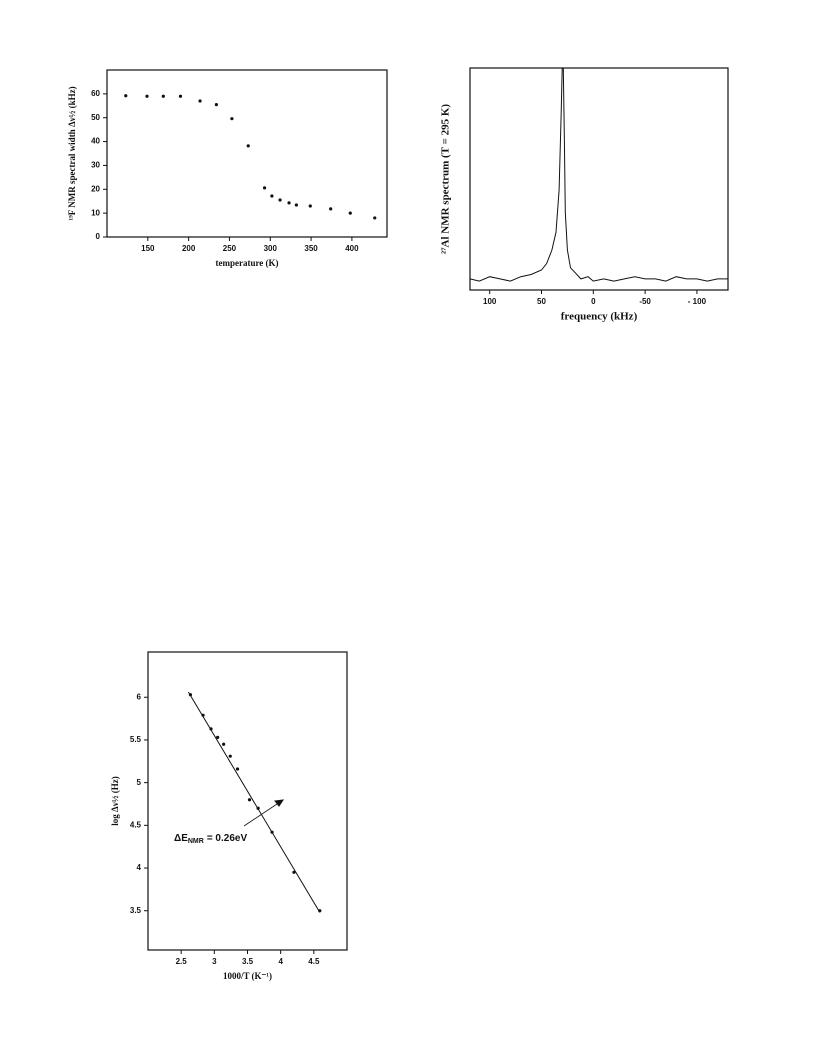 This screenshot has width=816, height=1056. I want to click on y-tick-label: 5, so click(139, 782).